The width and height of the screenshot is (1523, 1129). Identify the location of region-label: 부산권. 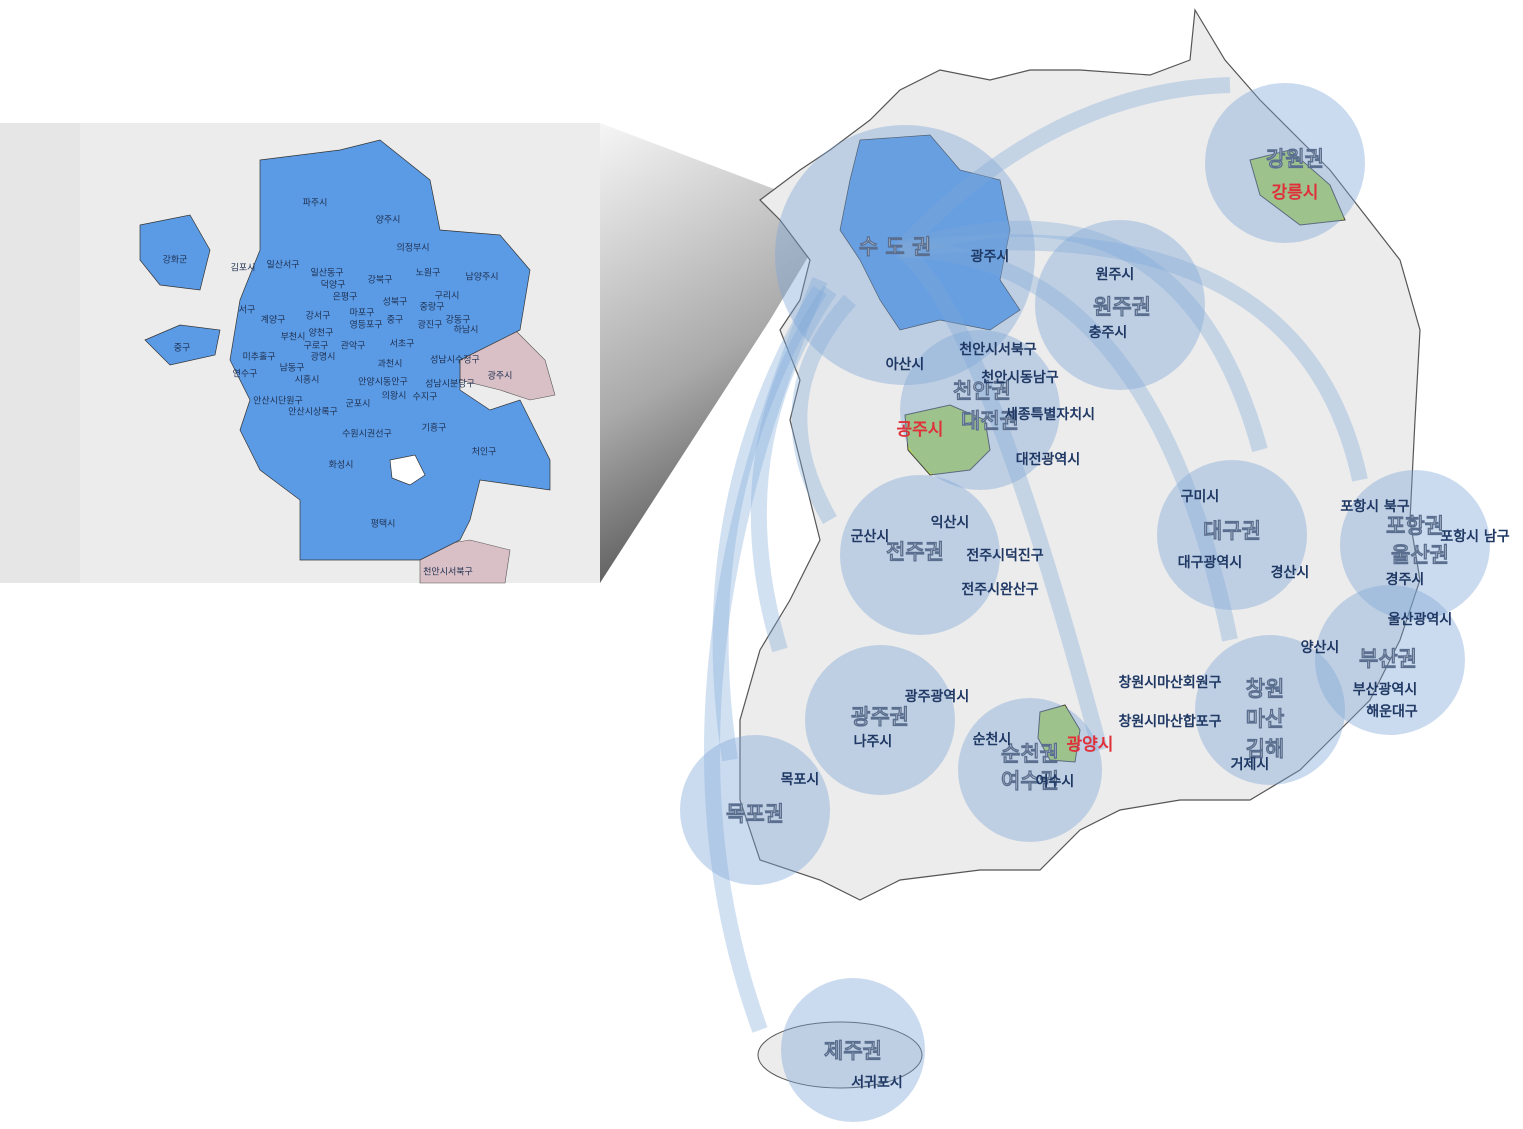
(1388, 659).